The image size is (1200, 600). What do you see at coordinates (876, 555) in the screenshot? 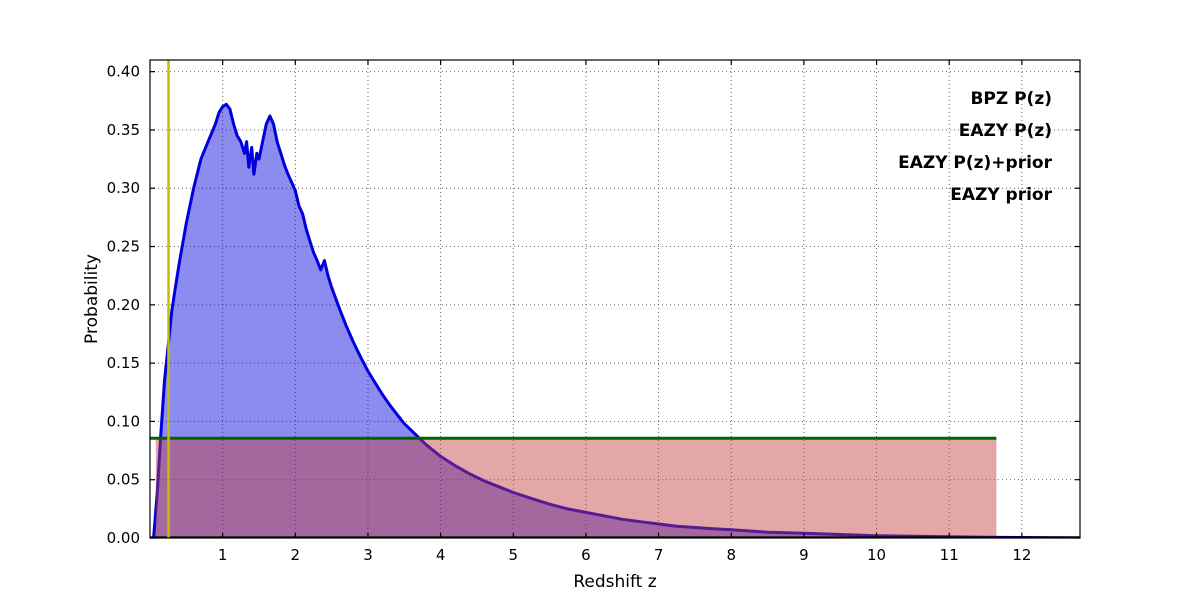
I see `x-tick-label: 10` at bounding box center [876, 555].